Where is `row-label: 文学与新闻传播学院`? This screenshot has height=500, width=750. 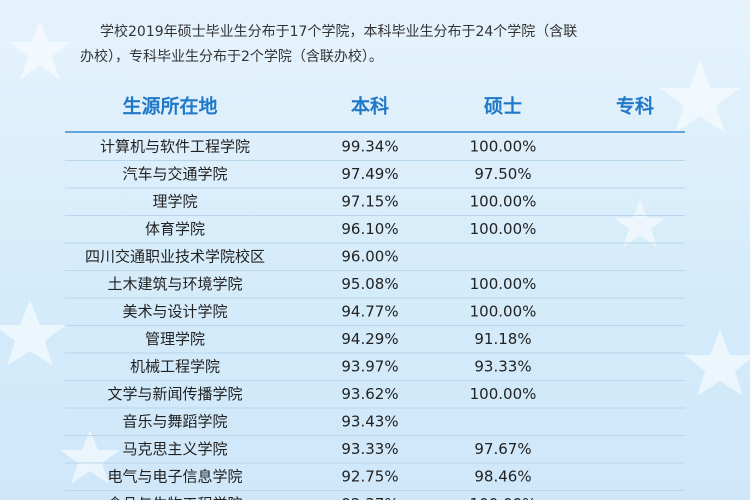 row-label: 文学与新闻传播学院 is located at coordinates (174, 394).